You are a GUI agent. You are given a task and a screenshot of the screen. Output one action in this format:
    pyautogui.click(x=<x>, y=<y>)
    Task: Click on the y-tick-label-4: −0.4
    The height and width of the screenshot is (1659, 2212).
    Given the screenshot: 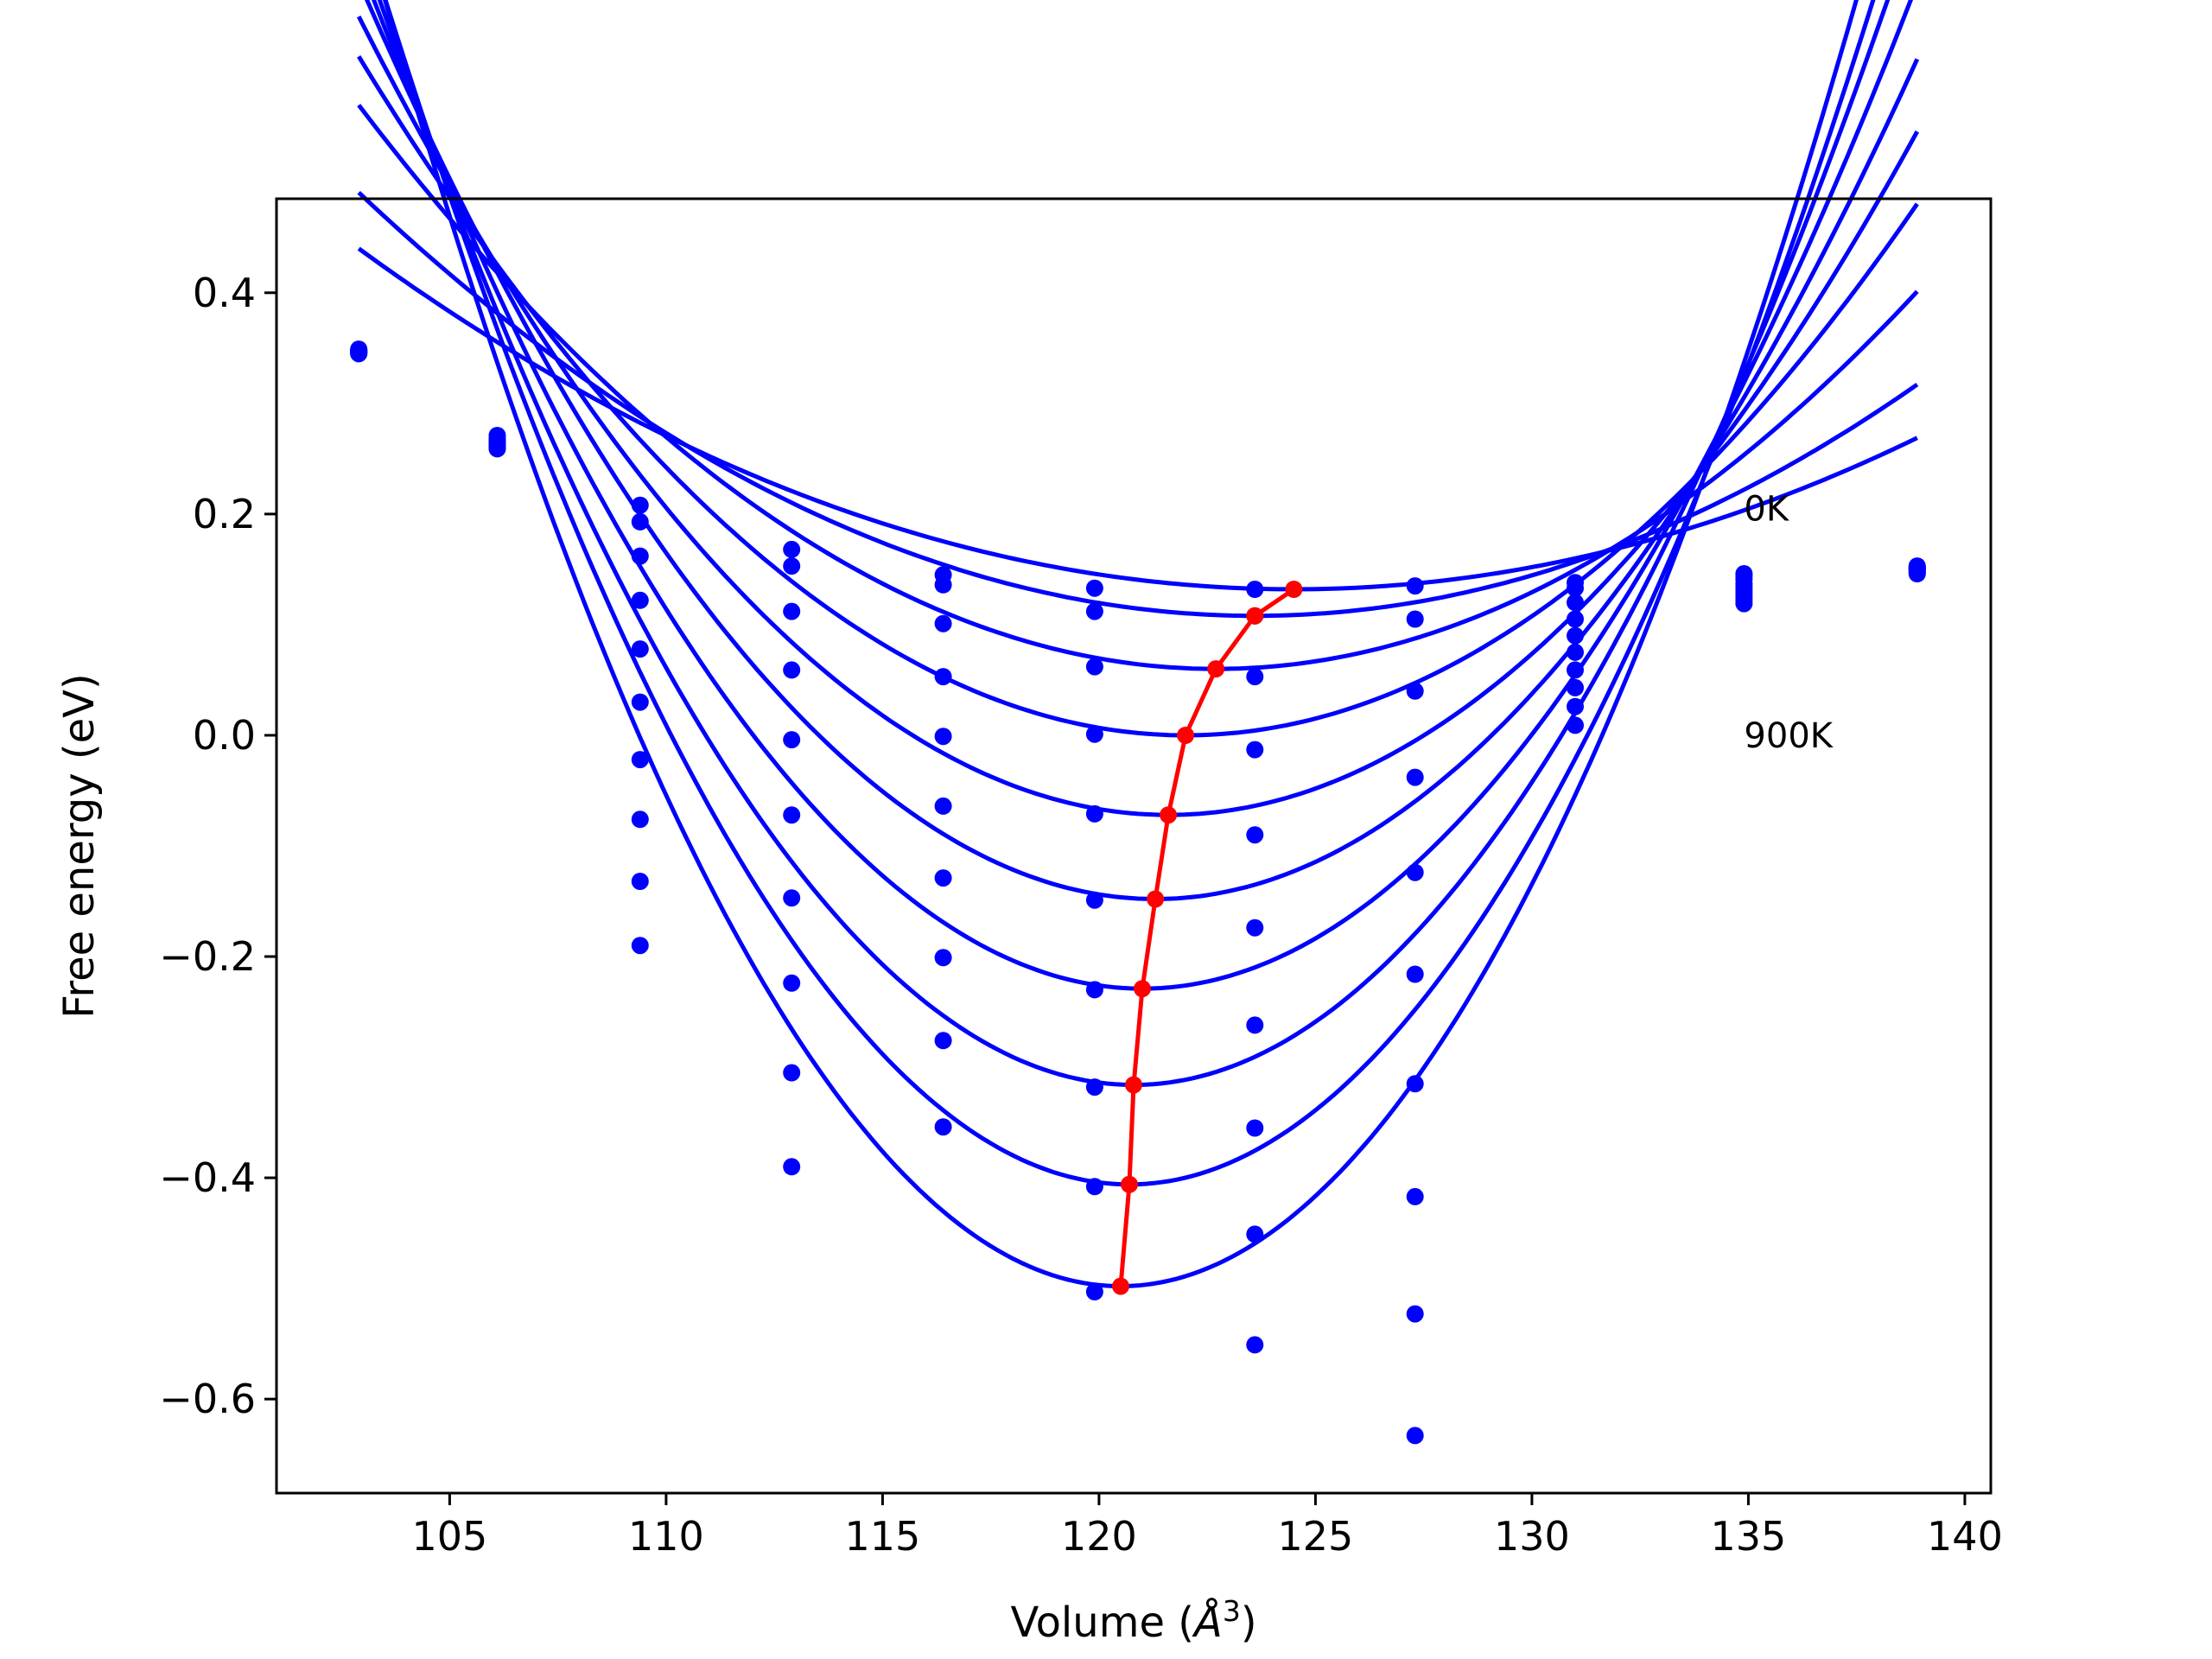 What is the action you would take?
    pyautogui.click(x=207, y=1177)
    